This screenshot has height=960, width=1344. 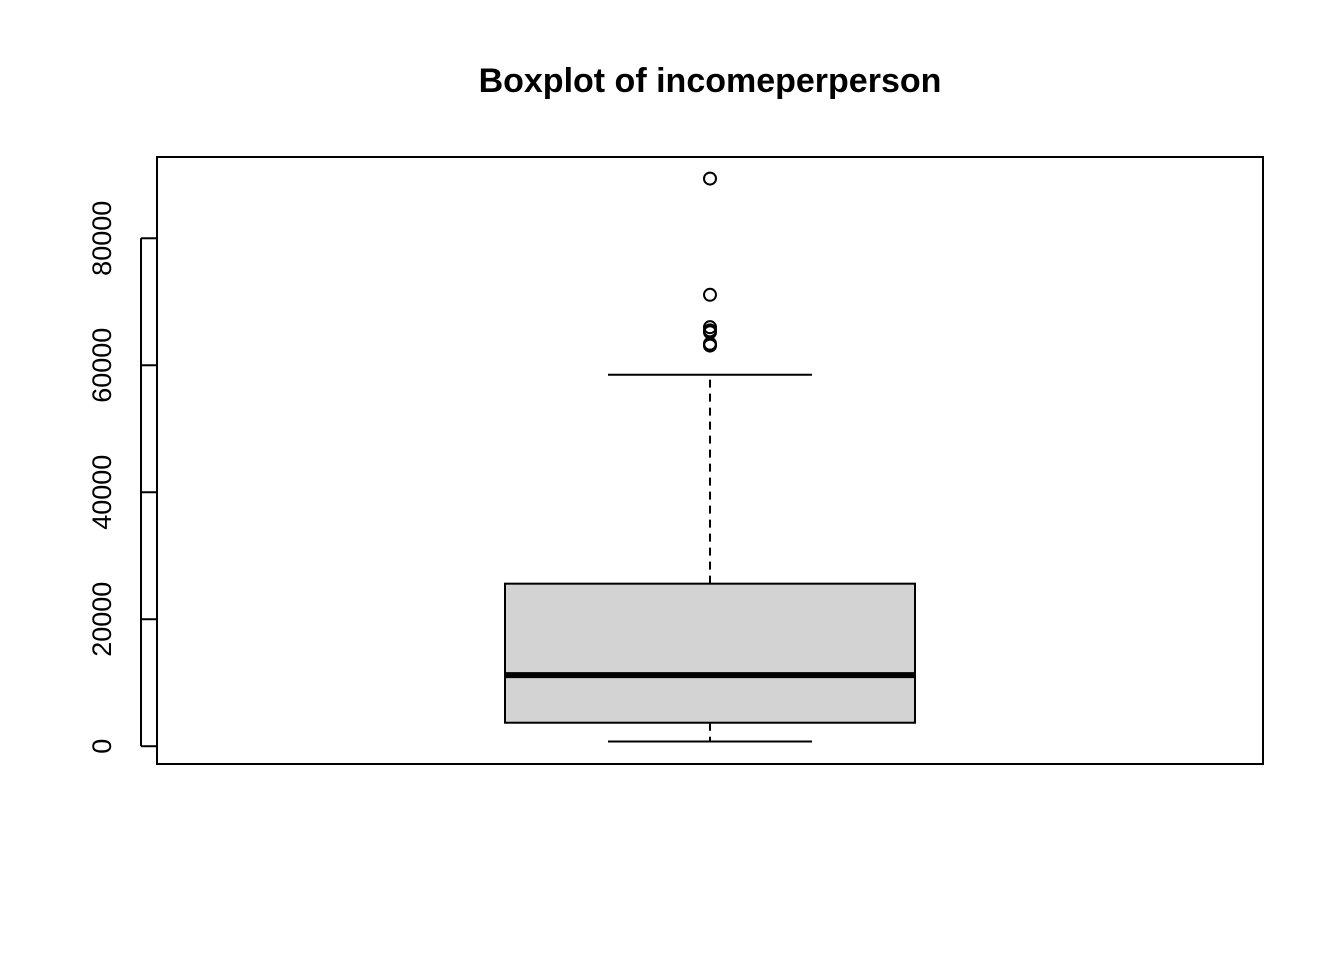 What do you see at coordinates (710, 653) in the screenshot?
I see `interquartile-box` at bounding box center [710, 653].